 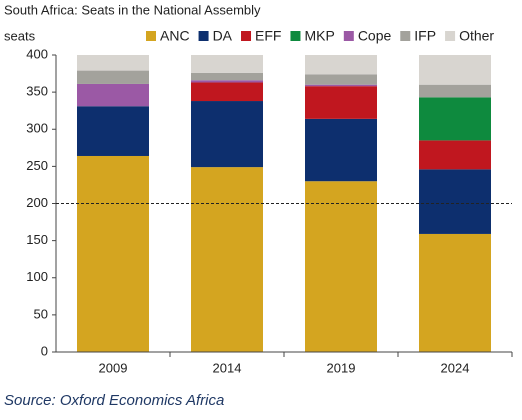 What do you see at coordinates (227, 367) in the screenshot?
I see `x-tick-label: 2014` at bounding box center [227, 367].